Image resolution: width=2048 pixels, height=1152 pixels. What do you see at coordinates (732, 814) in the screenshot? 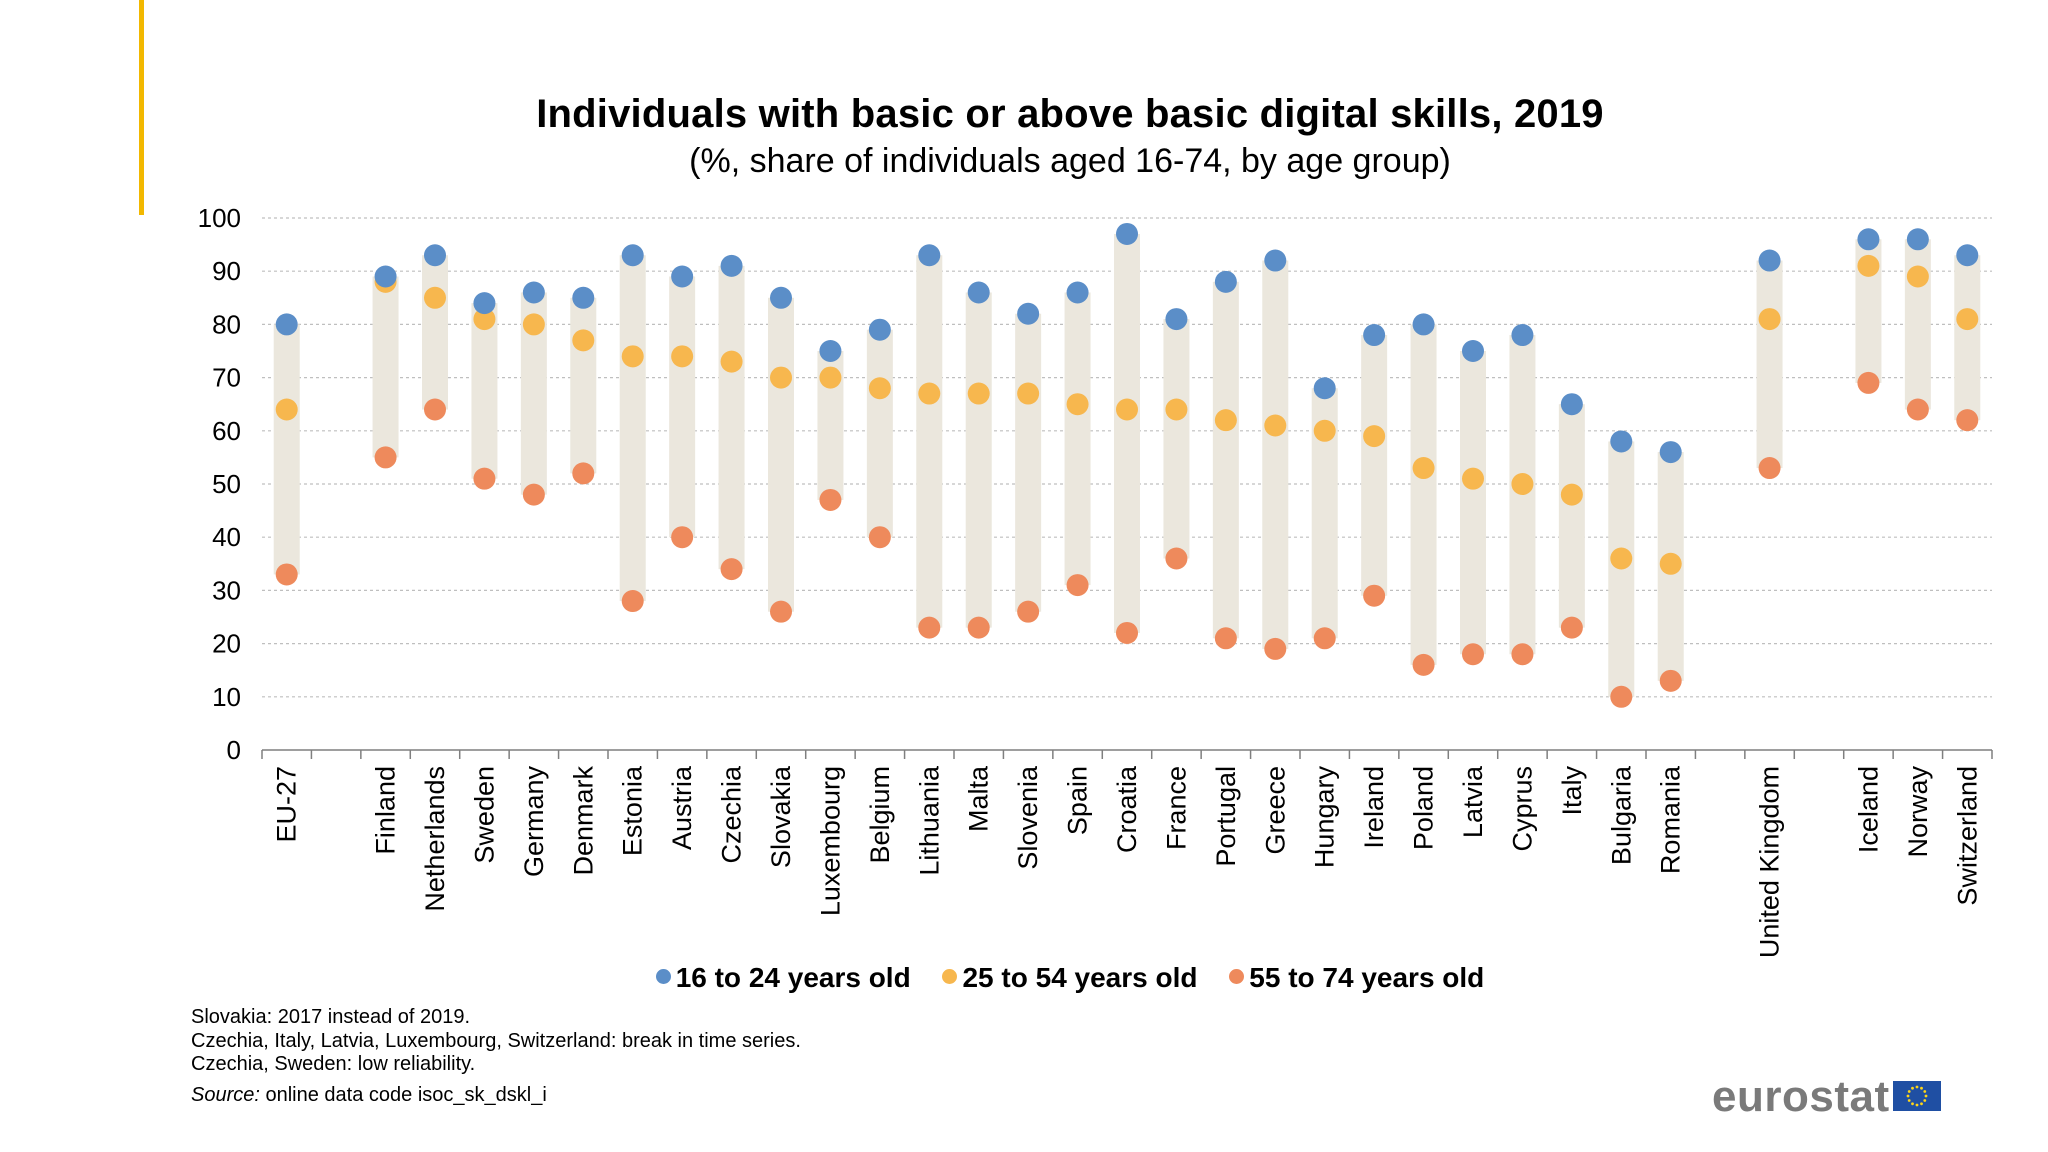
I see `x-tick-label-Czechia: Czechia` at bounding box center [732, 814].